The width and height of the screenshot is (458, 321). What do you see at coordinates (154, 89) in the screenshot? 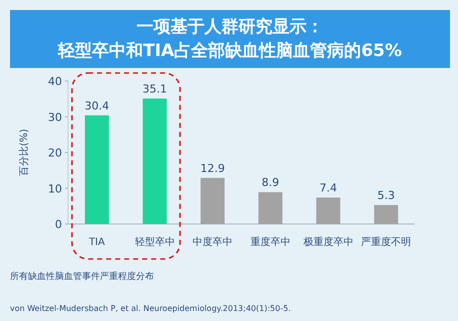
I see `data-label: 35.1` at bounding box center [154, 89].